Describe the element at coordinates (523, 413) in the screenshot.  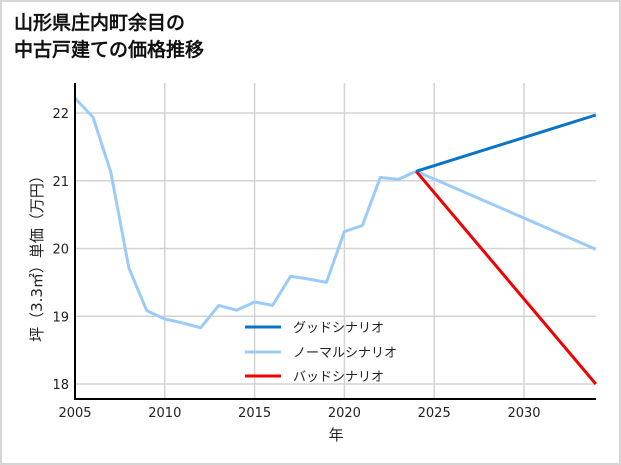
I see `x-tick-label: 2030` at that location.